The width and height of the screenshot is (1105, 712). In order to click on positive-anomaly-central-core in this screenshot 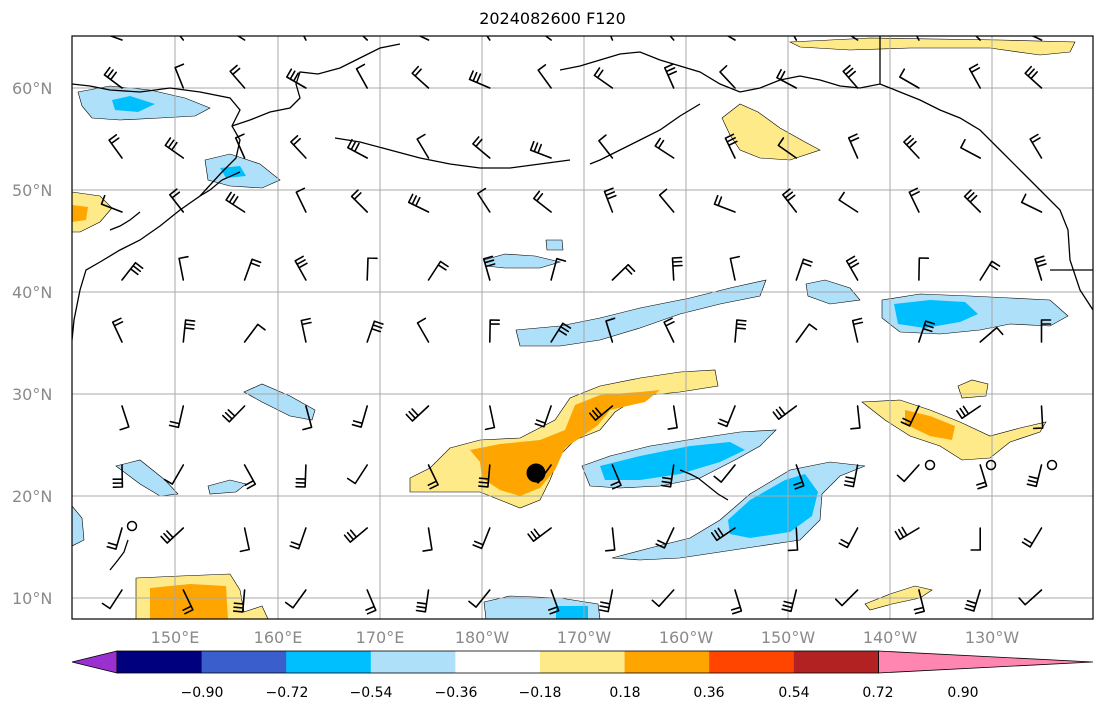, I will do `click(565, 443)`.